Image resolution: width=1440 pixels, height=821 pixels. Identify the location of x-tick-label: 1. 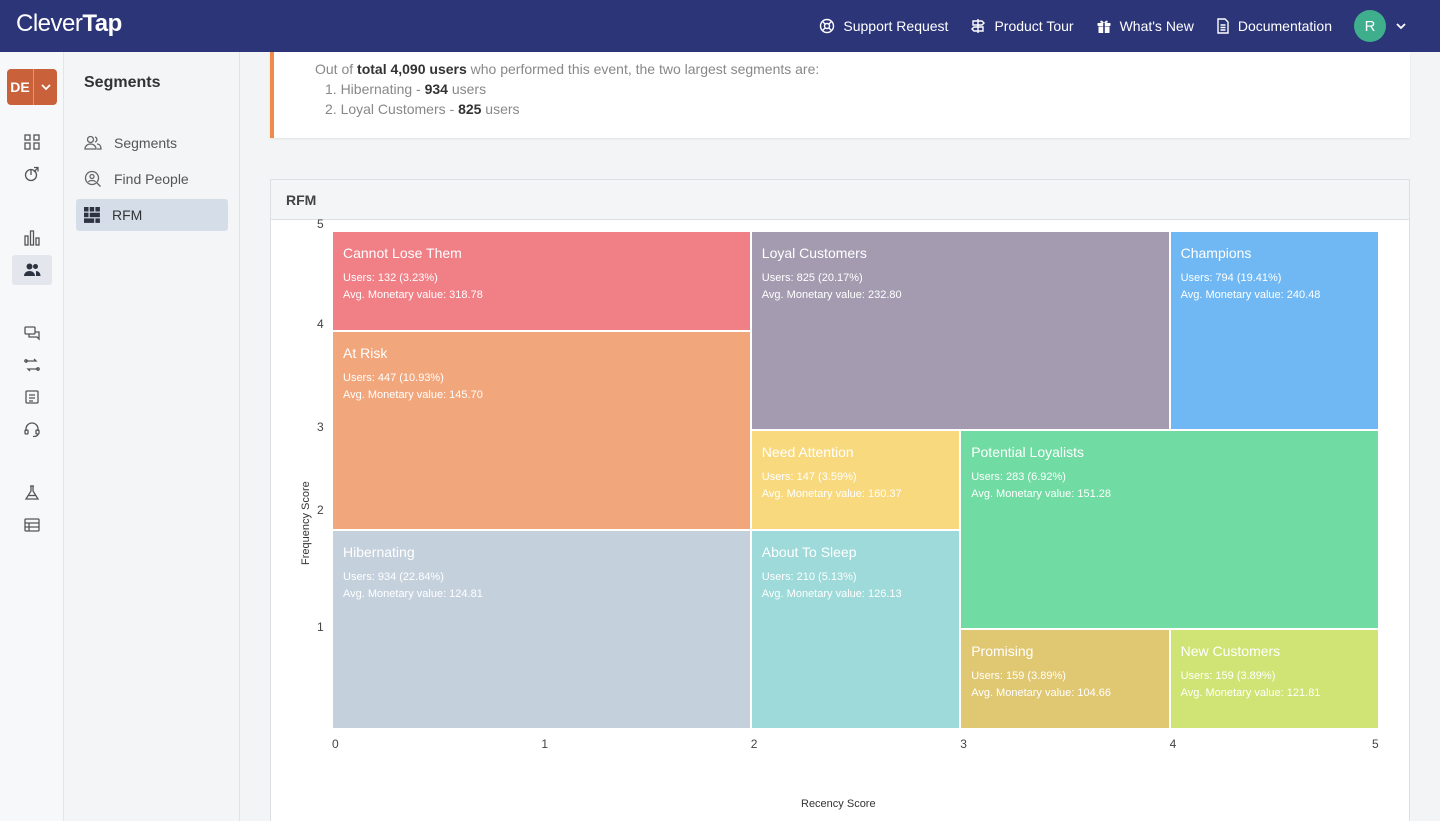
(545, 744).